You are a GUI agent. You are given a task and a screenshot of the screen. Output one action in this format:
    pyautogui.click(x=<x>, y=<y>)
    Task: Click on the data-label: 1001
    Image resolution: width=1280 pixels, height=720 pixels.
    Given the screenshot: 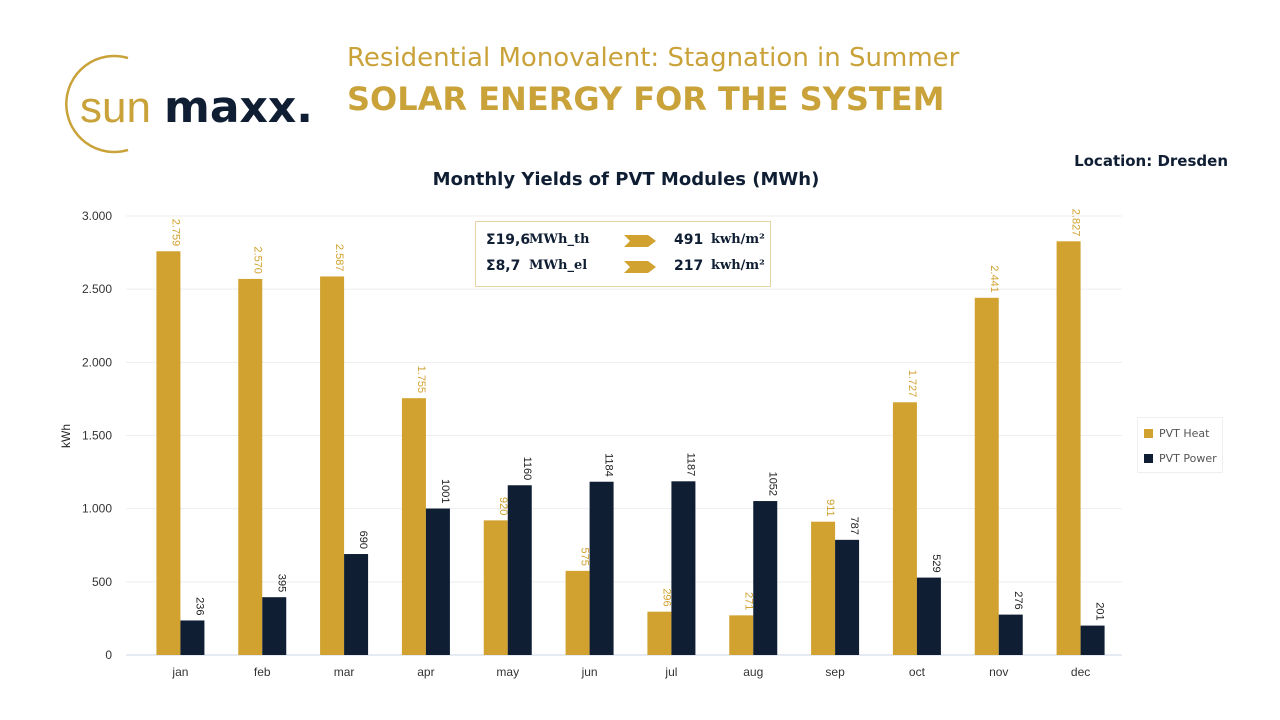 What is the action you would take?
    pyautogui.click(x=445, y=491)
    